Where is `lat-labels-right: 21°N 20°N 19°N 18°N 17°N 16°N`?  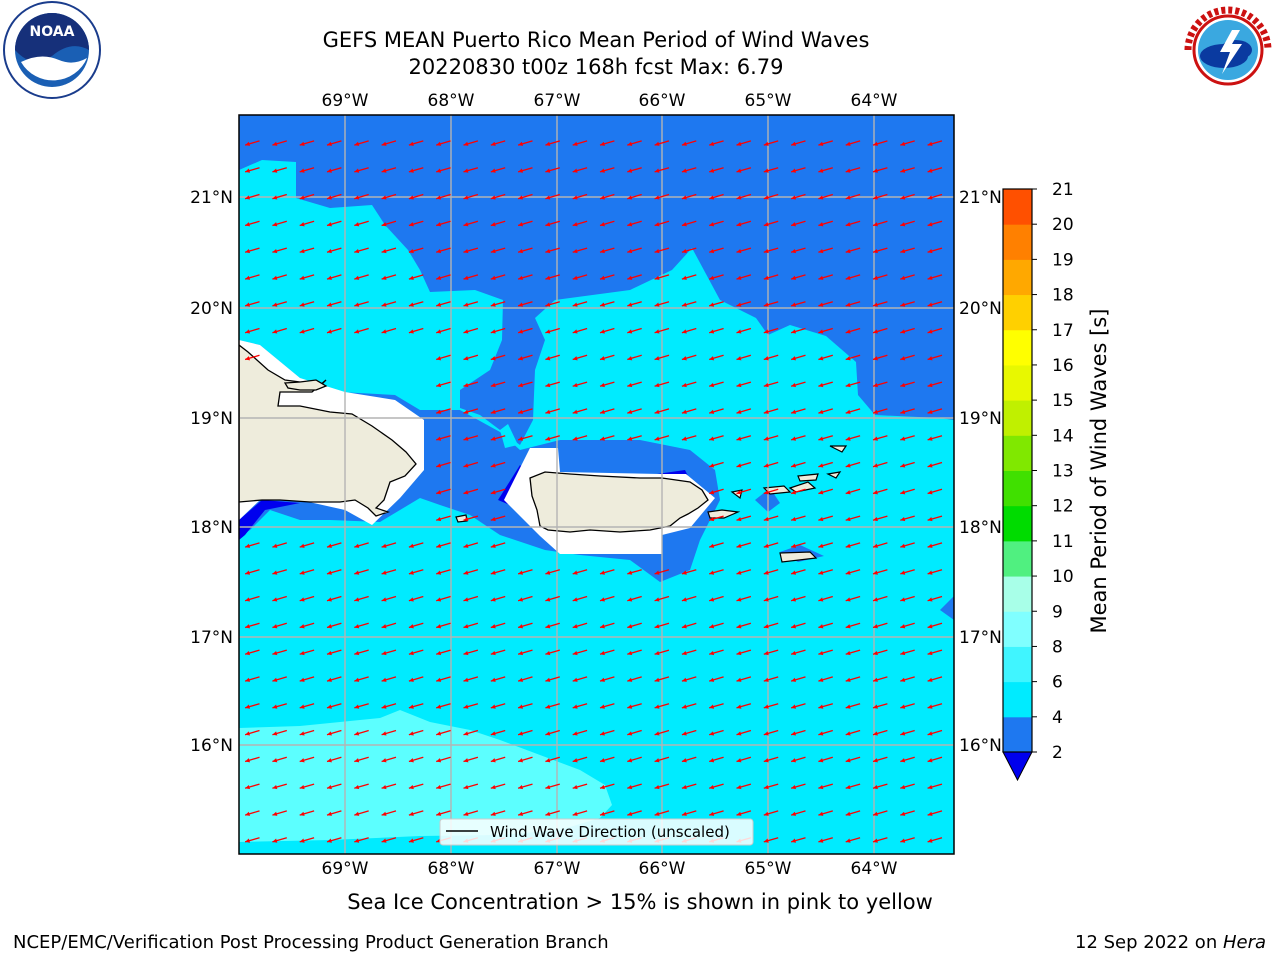
lat-labels-right: 21°N 20°N 19°N 18°N 17°N 16°N is located at coordinates (980, 472).